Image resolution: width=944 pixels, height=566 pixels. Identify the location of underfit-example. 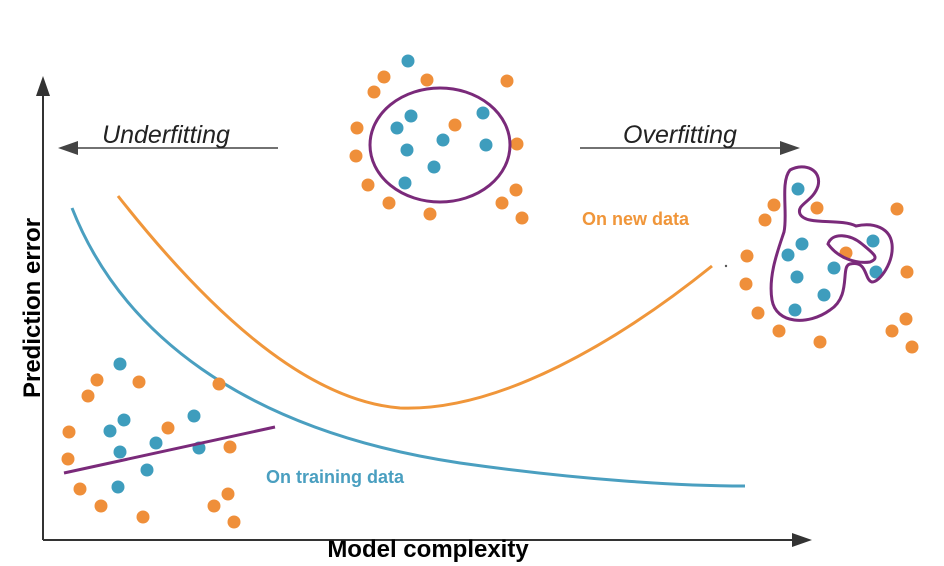
(168, 443).